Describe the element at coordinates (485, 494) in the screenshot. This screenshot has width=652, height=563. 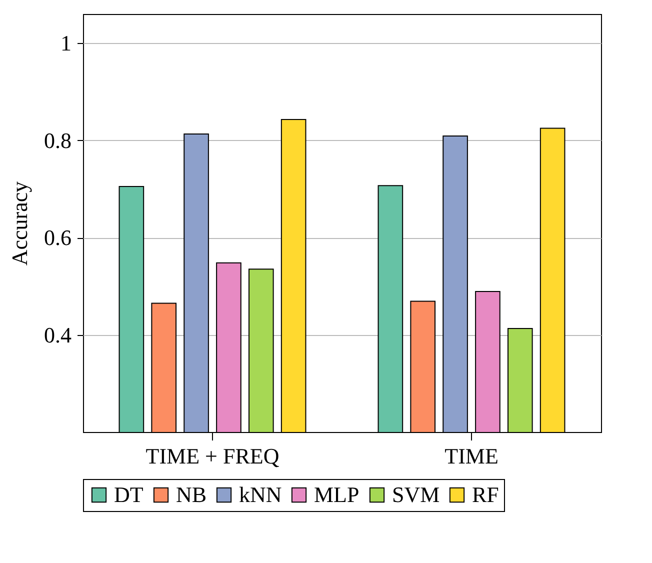
I see `legend-label: RF` at that location.